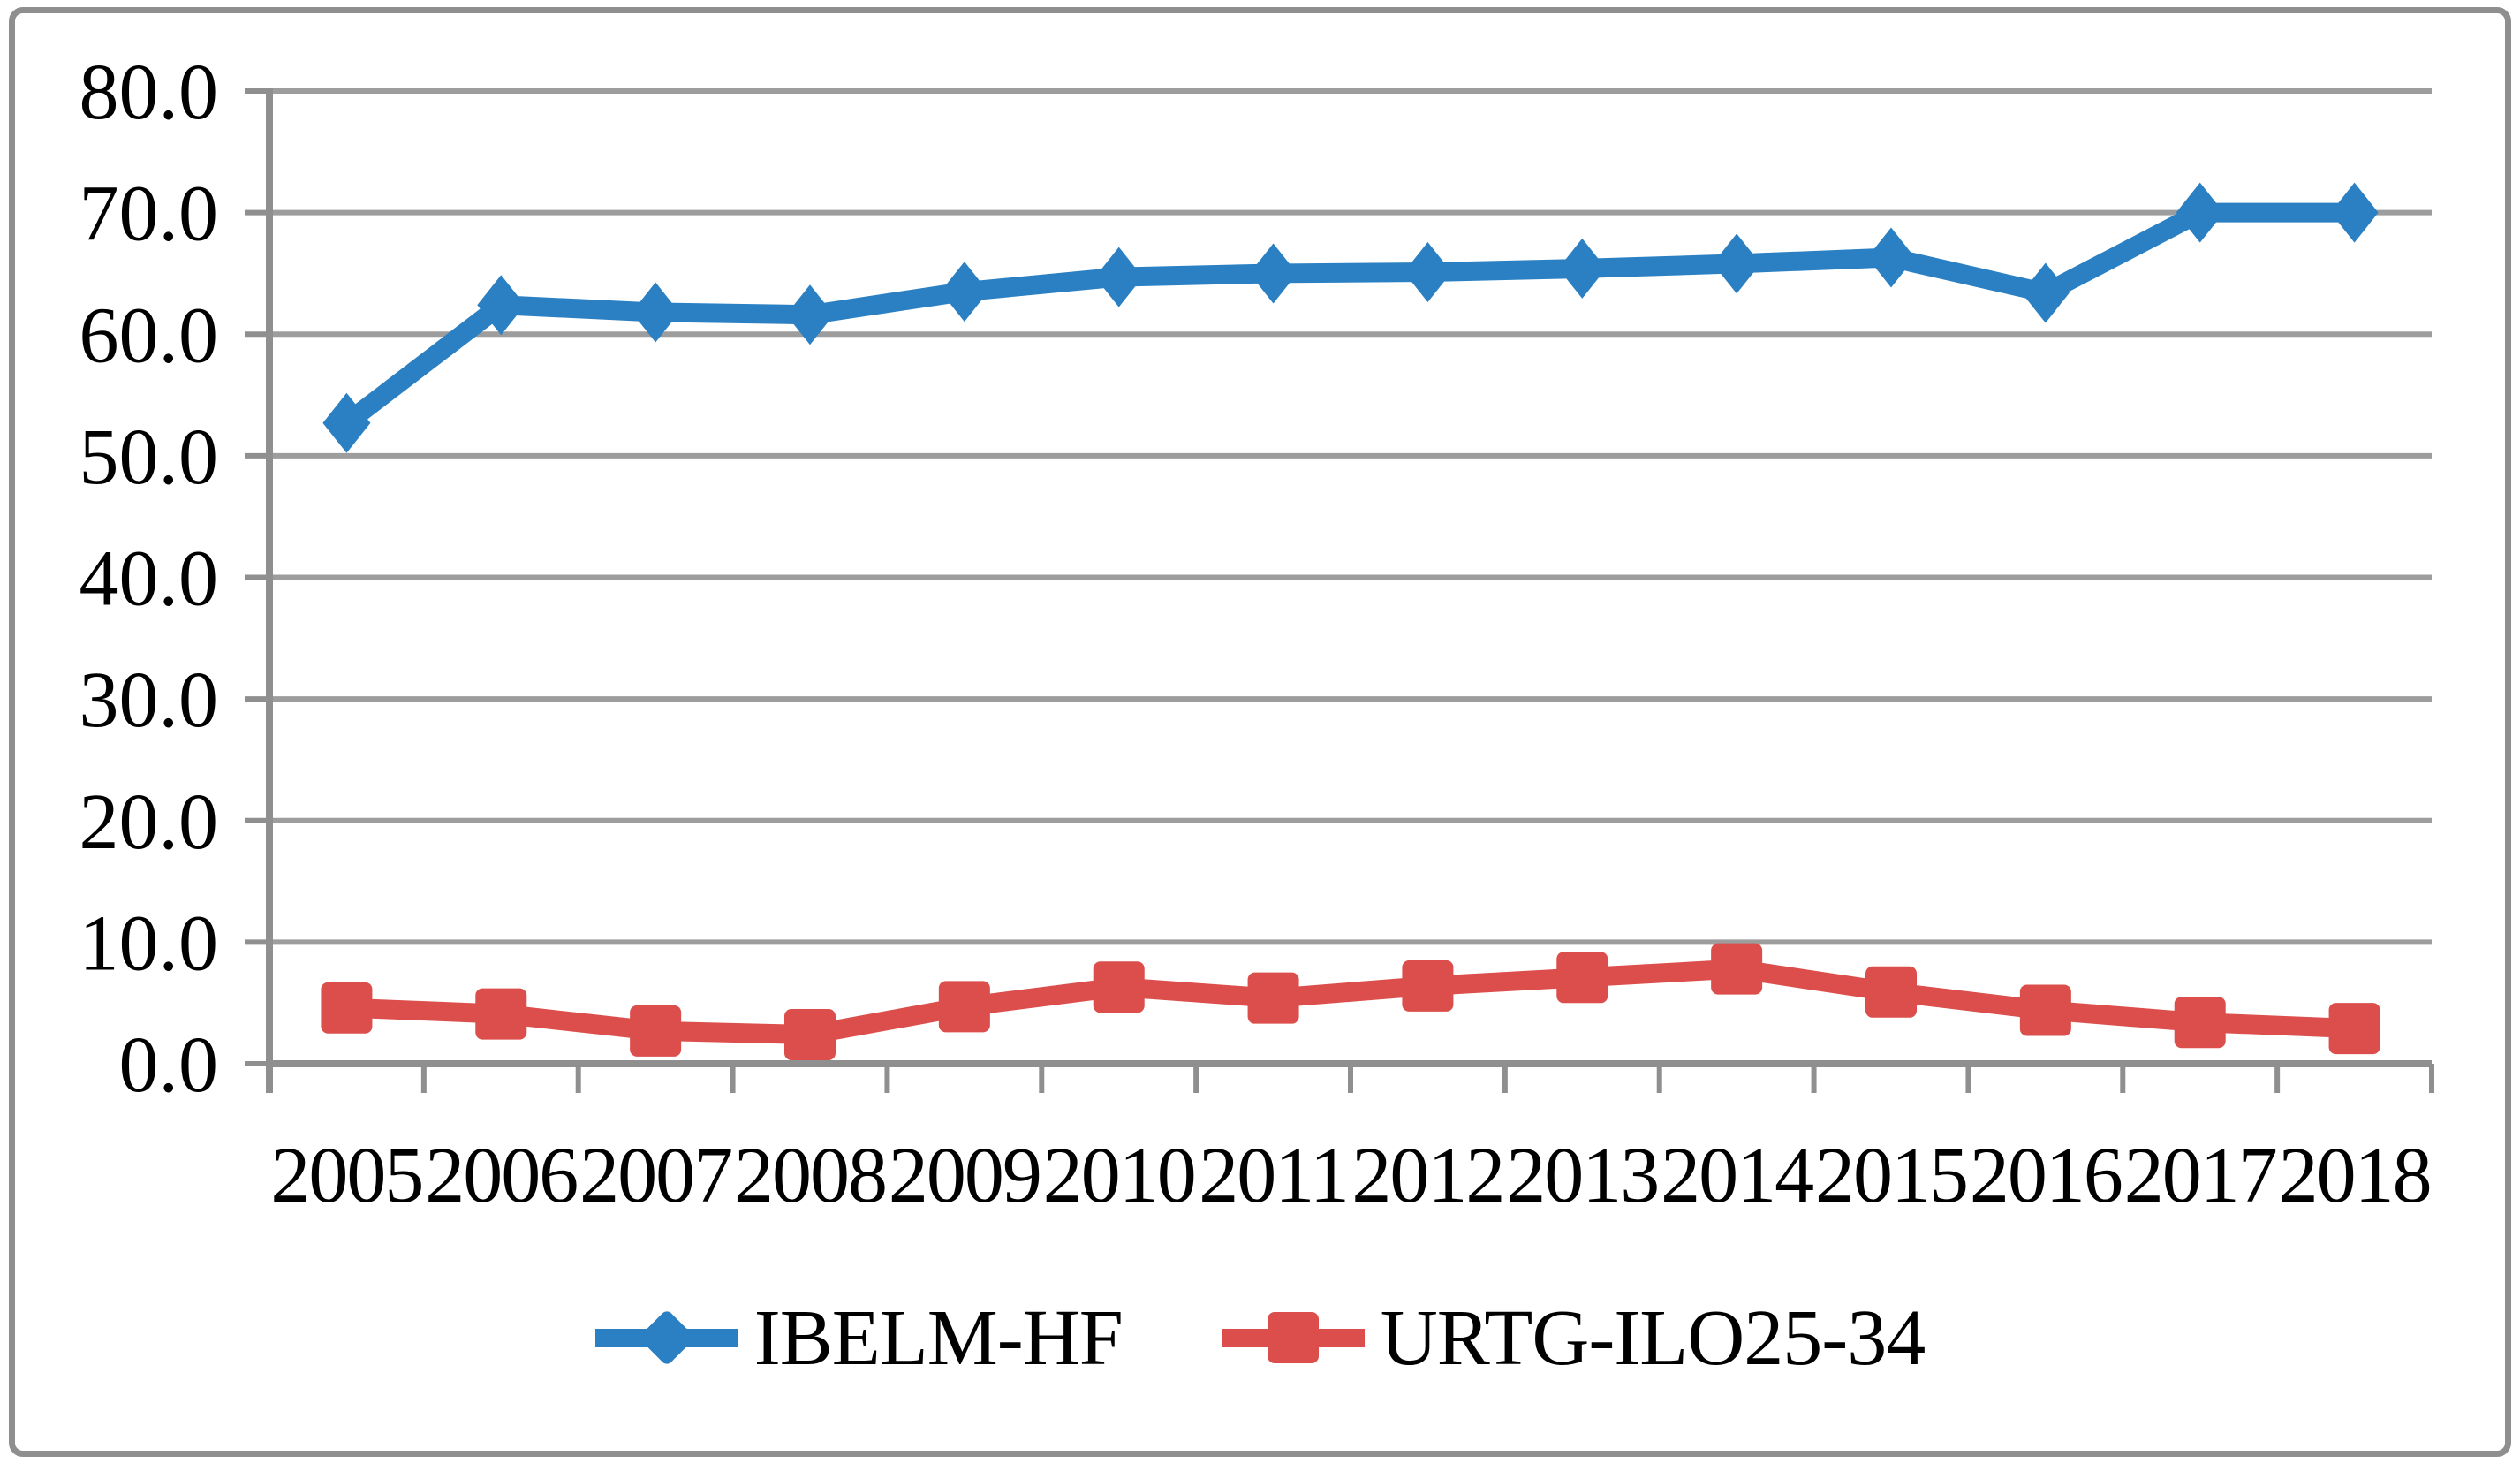  I want to click on y-tick-label: 50.0, so click(149, 457).